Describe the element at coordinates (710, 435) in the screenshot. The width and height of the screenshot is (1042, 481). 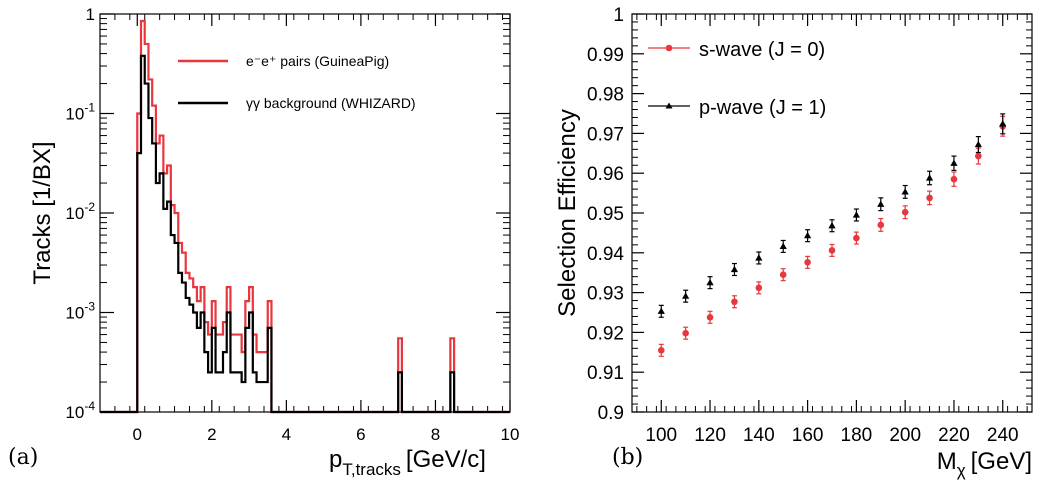
I see `panel-b-x-tick-label: 120` at that location.